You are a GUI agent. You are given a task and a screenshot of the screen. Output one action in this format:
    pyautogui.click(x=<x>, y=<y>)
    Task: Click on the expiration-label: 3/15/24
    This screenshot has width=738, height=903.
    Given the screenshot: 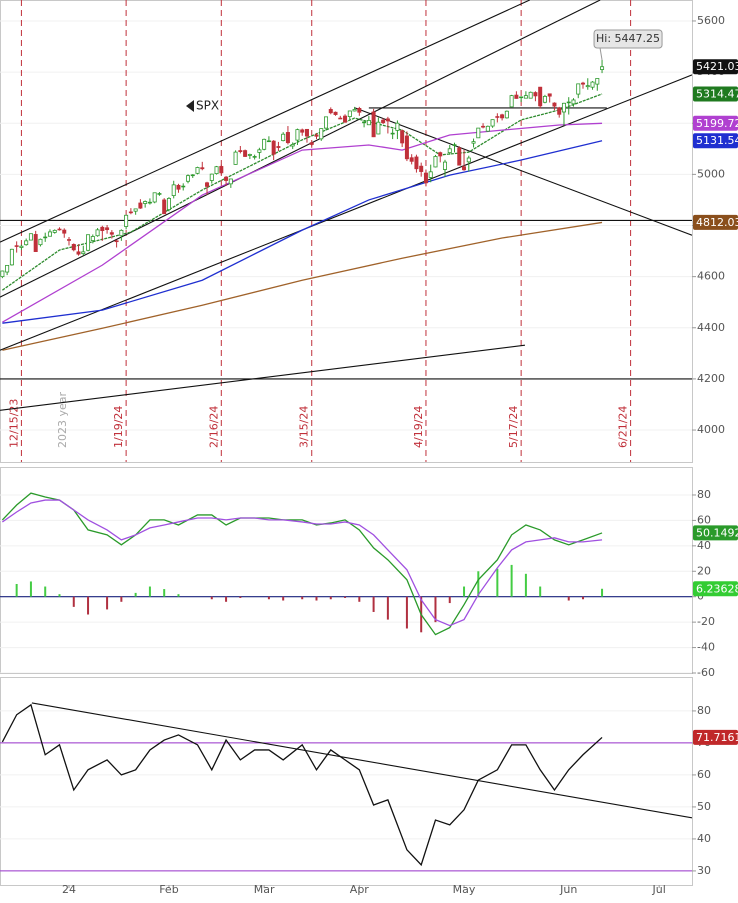 What is the action you would take?
    pyautogui.click(x=304, y=427)
    